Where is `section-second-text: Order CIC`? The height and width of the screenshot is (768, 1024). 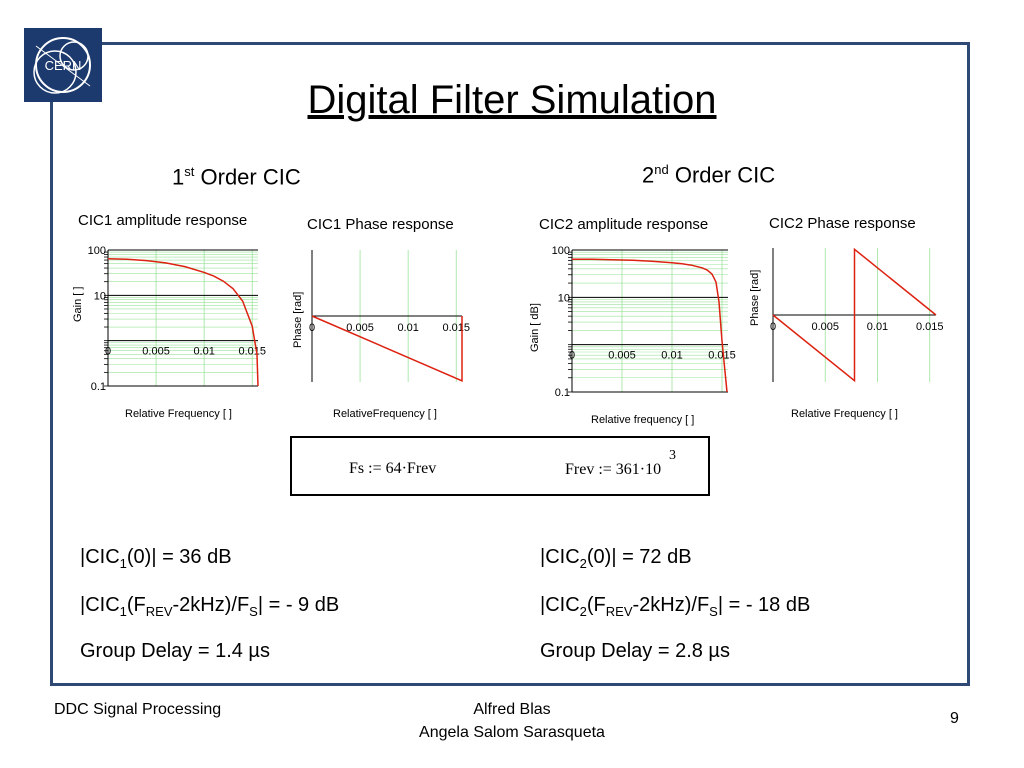 section-second-text: Order CIC is located at coordinates (725, 175).